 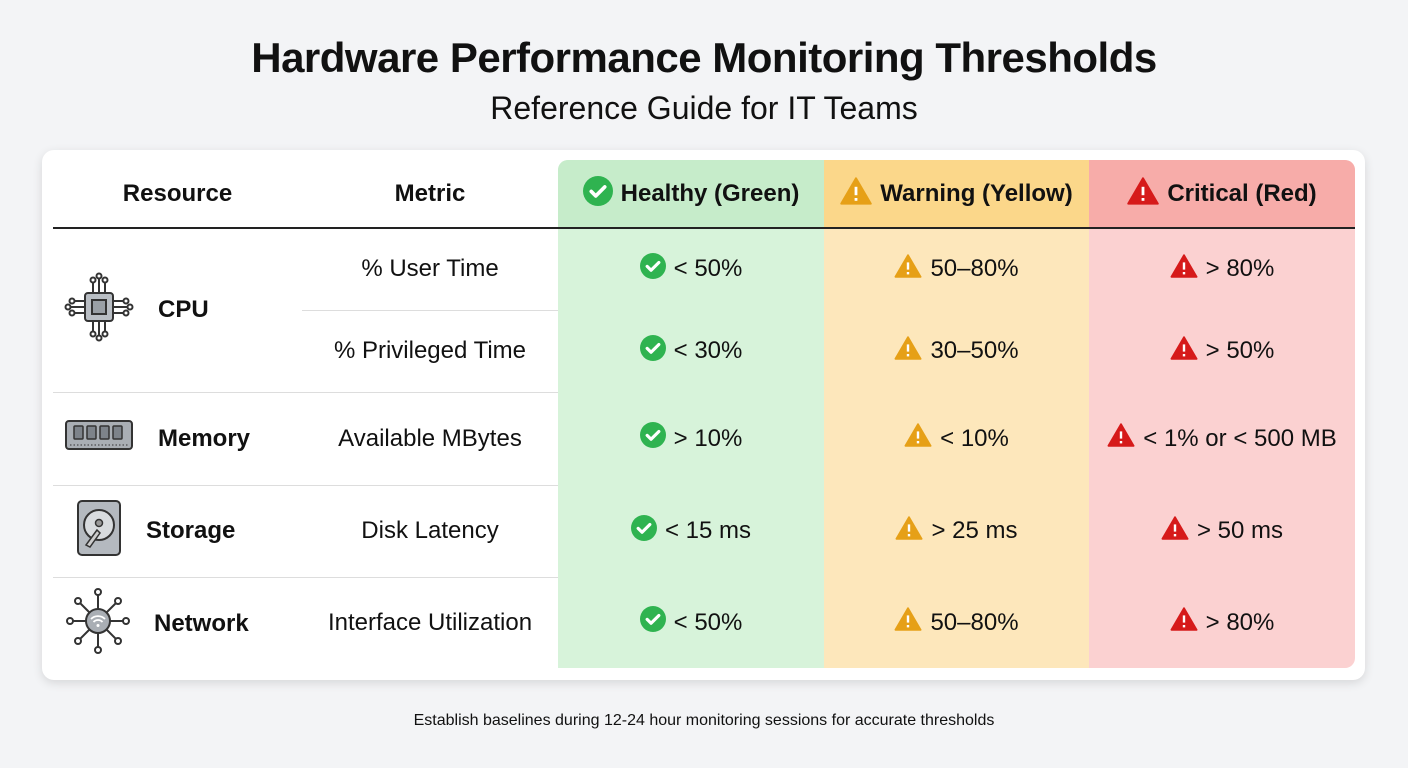 I want to click on cell-healthy: > 10%, so click(x=691, y=438).